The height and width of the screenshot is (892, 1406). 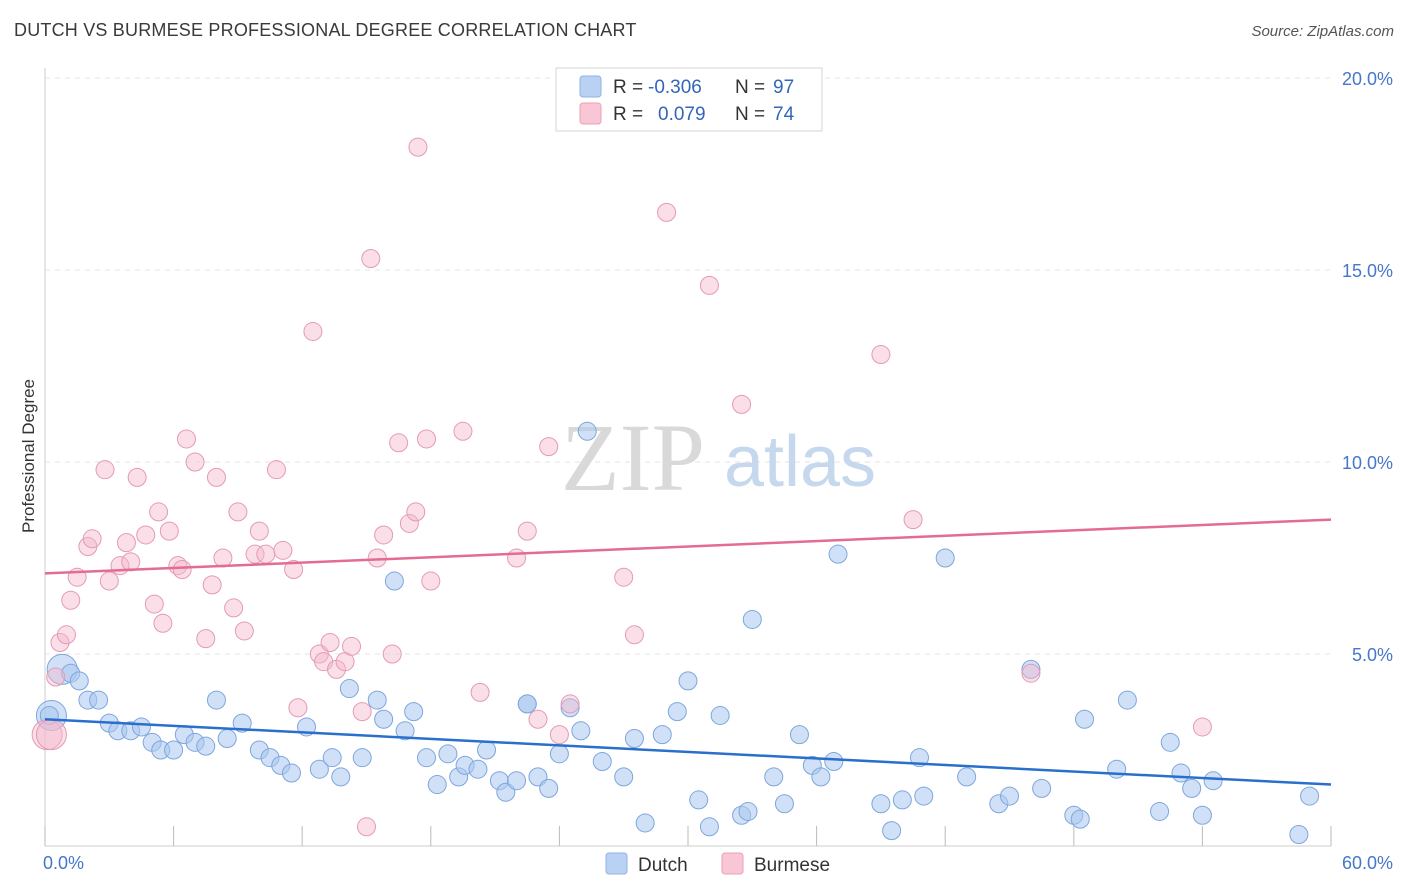 I want to click on watermark-atlas: atlas, so click(x=800, y=462).